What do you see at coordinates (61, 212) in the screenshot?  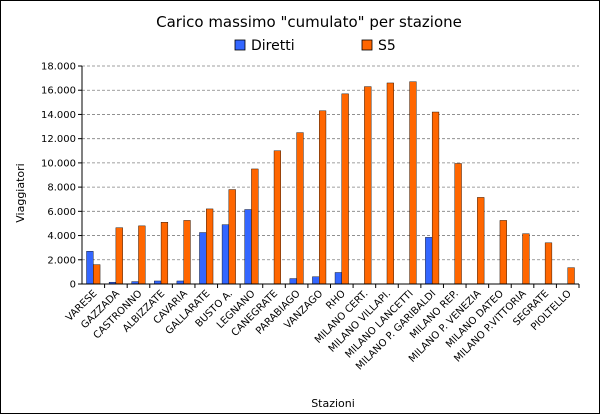 I see `y-tick-label: 6.000` at bounding box center [61, 212].